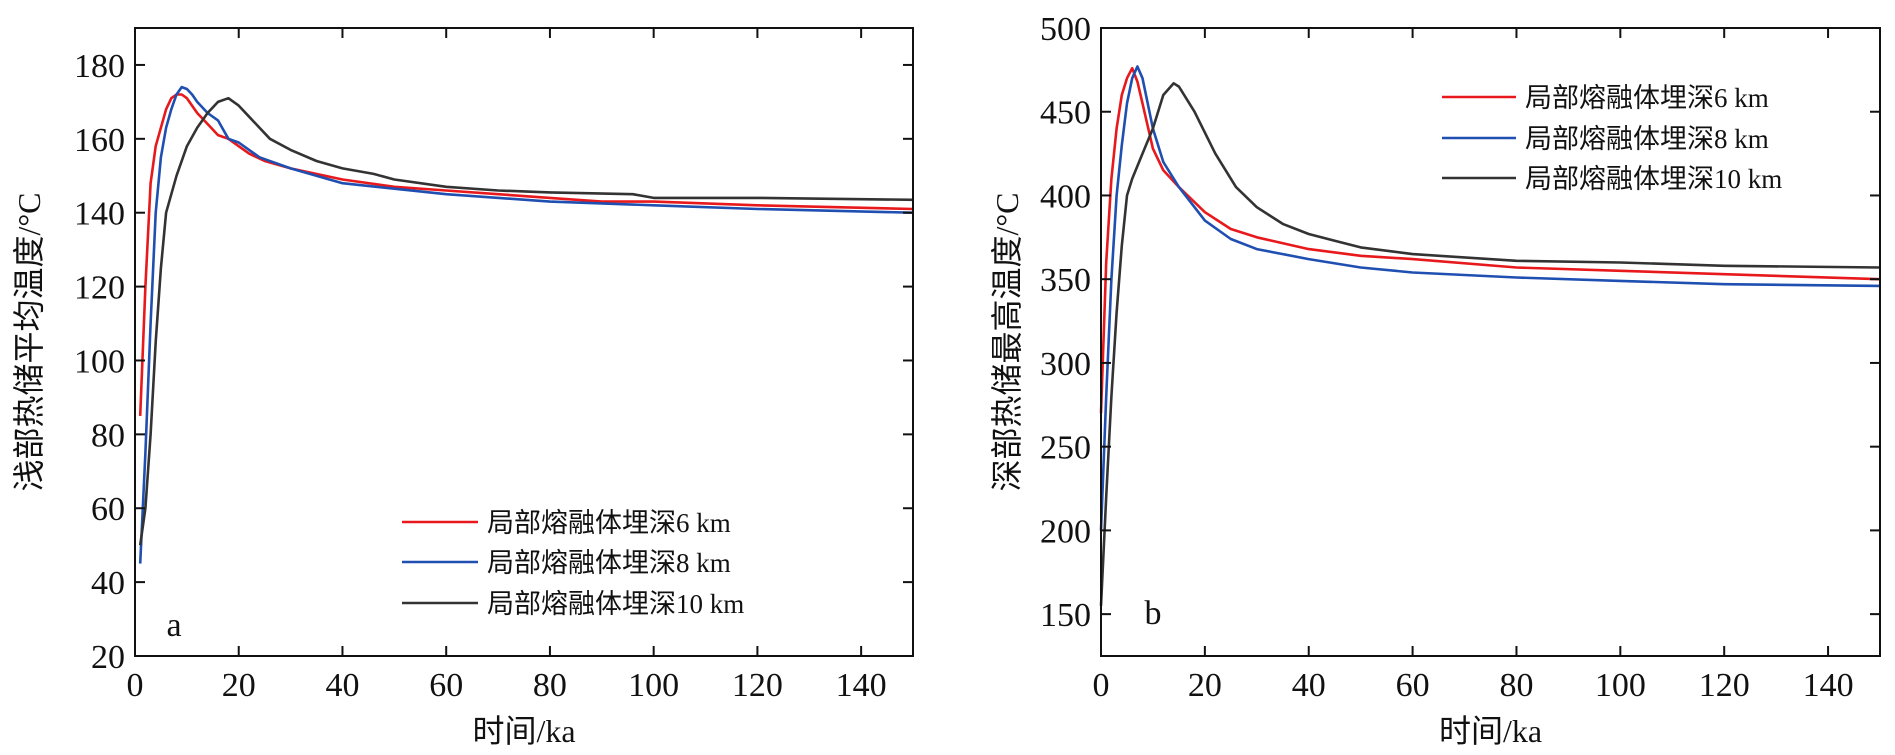 This screenshot has height=755, width=1895. What do you see at coordinates (1065, 364) in the screenshot?
I see `y-tick-label: 300` at bounding box center [1065, 364].